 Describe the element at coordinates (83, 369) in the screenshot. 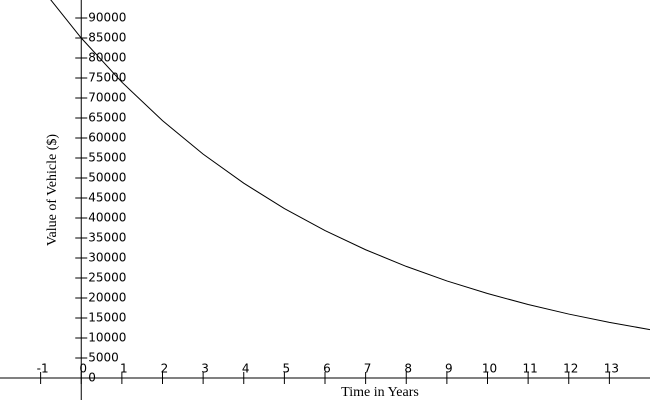

I see `x-tick-label: 0` at that location.